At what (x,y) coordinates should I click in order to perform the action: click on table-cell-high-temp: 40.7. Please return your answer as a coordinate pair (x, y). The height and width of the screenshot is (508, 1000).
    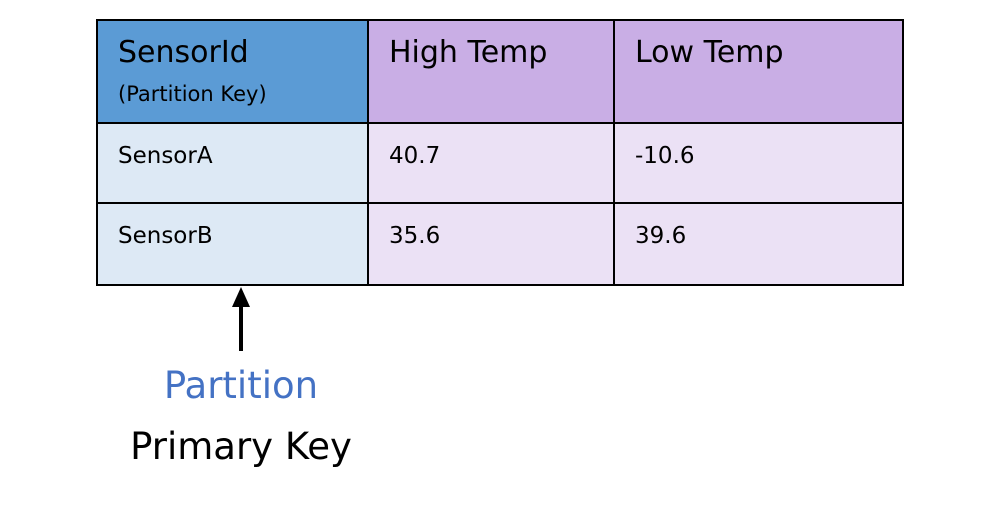
    Looking at the image, I should click on (492, 164).